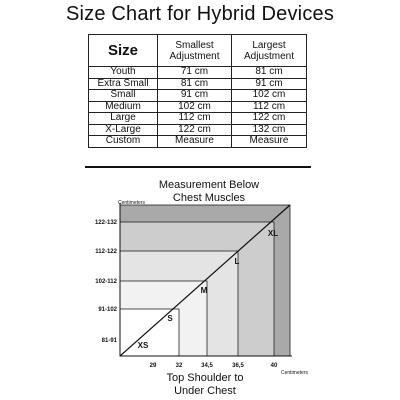 This screenshot has height=400, width=400. I want to click on cell-smallest: 91 cm, so click(194, 95).